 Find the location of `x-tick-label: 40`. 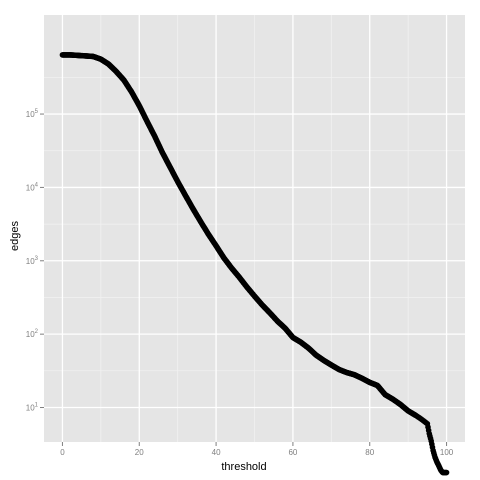

x-tick-label: 40 is located at coordinates (216, 452).